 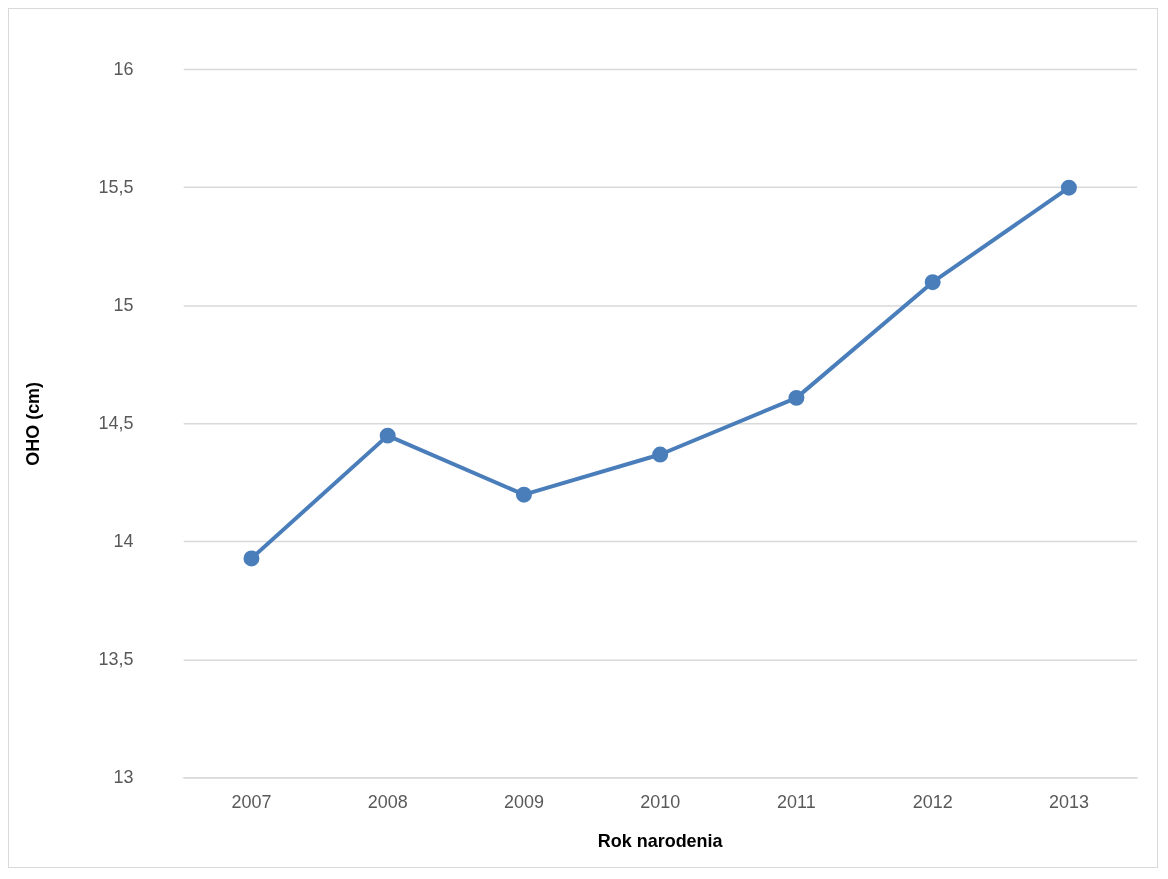 What do you see at coordinates (523, 801) in the screenshot?
I see `x-tick-label: 2009` at bounding box center [523, 801].